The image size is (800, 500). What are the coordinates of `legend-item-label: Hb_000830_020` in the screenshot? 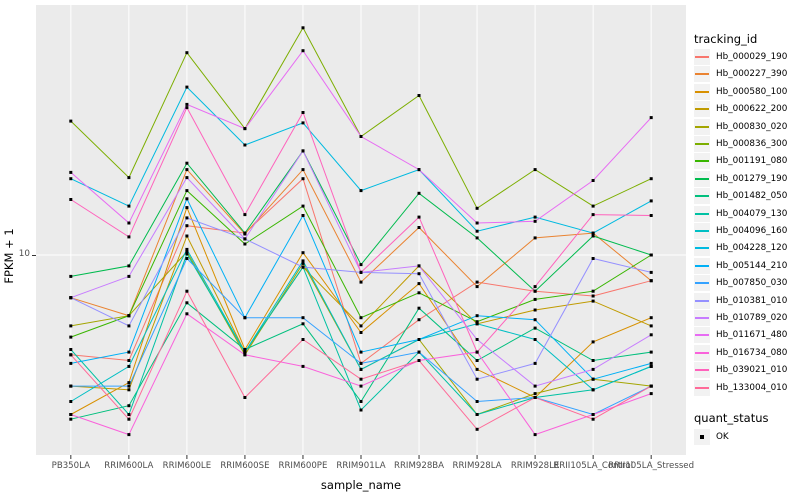 It's located at (752, 126).